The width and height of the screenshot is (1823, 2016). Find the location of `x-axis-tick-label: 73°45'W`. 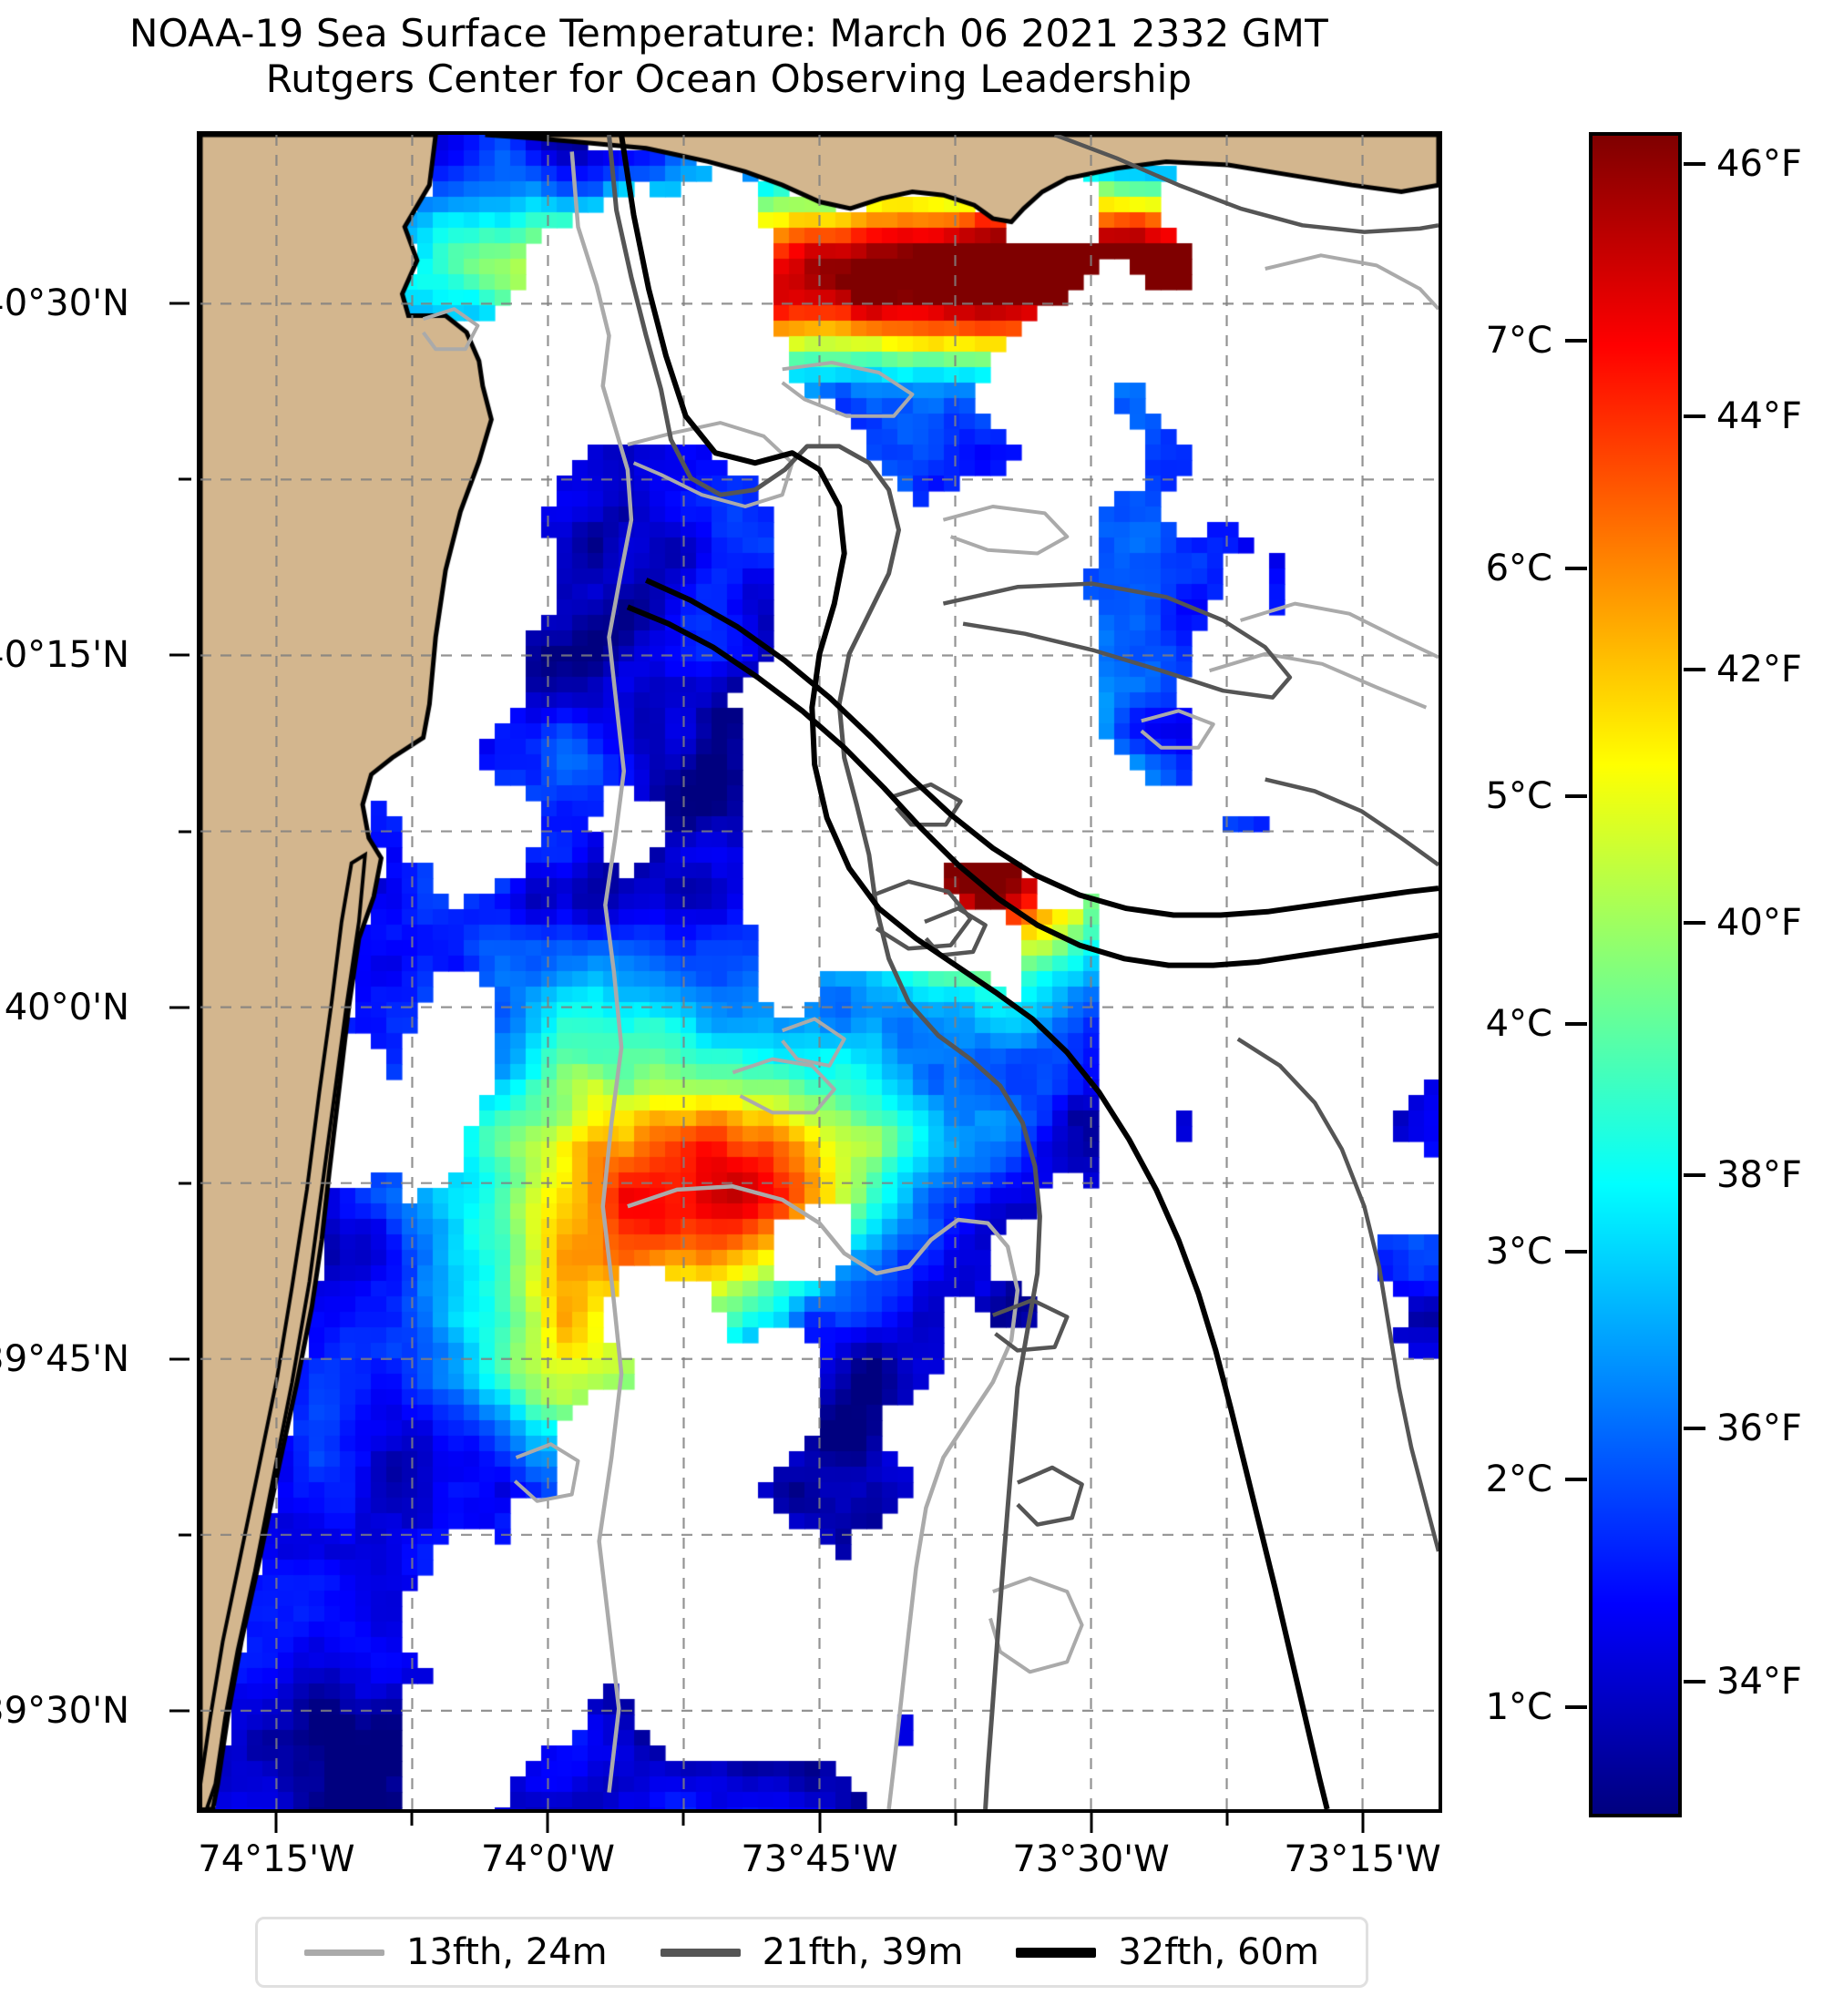

x-axis-tick-label: 73°45'W is located at coordinates (819, 1859).